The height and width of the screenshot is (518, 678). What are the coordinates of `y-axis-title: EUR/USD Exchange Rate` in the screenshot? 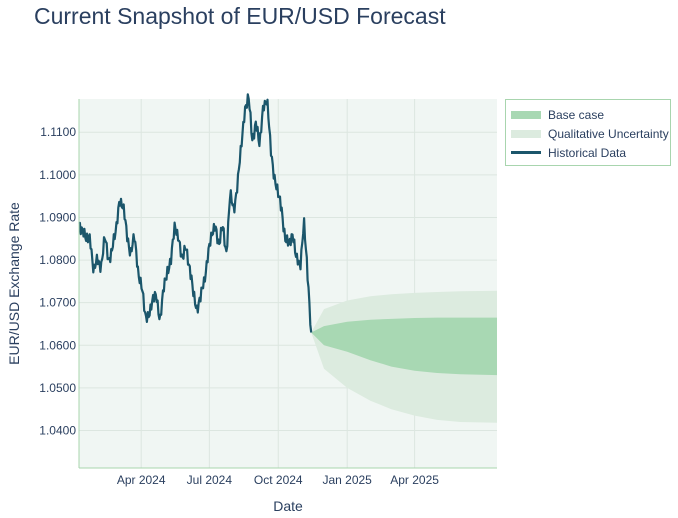 It's located at (14, 283).